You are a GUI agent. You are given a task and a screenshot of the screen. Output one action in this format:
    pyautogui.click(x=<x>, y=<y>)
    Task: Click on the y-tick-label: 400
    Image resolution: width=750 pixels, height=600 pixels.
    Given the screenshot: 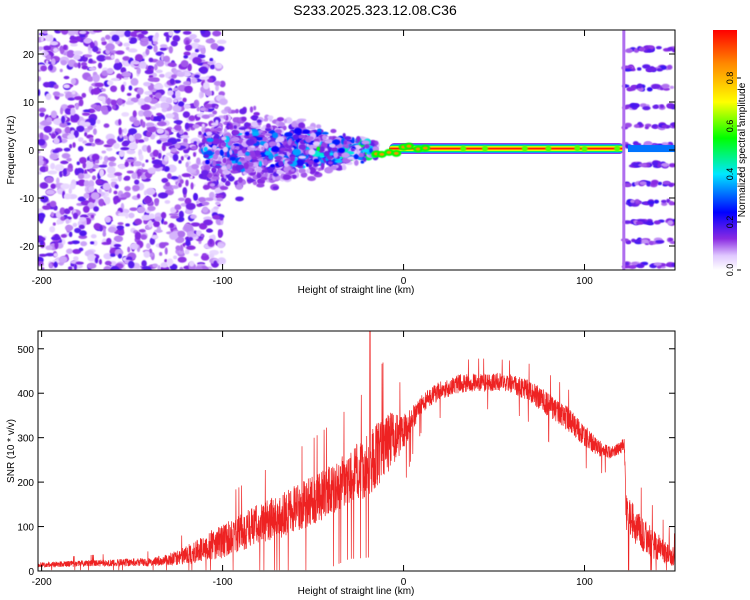 What is the action you would take?
    pyautogui.click(x=25, y=394)
    